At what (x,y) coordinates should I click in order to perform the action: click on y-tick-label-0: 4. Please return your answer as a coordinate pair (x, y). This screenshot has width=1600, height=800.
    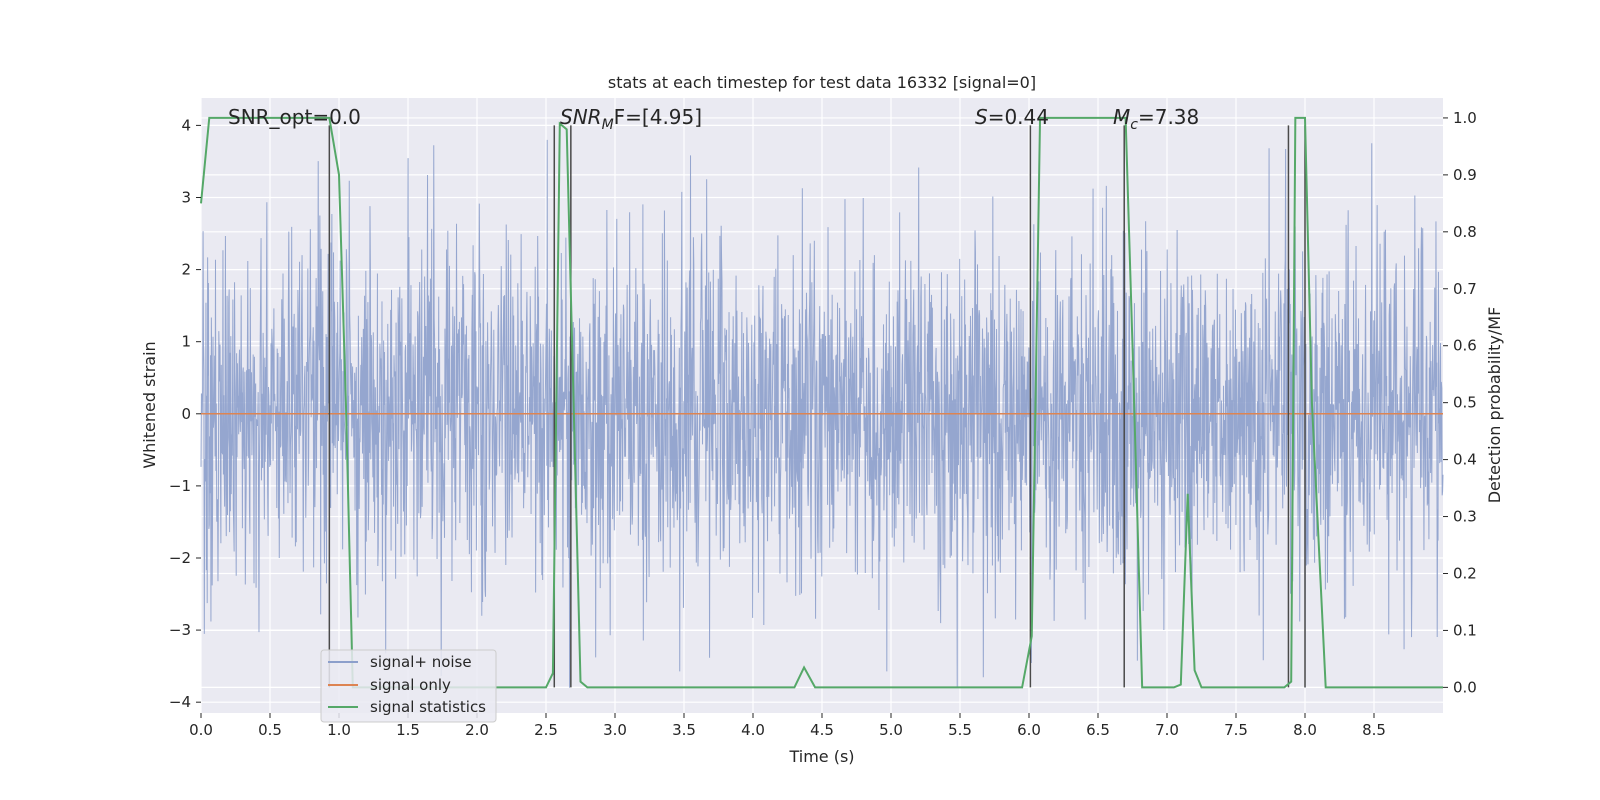
    Looking at the image, I should click on (186, 125).